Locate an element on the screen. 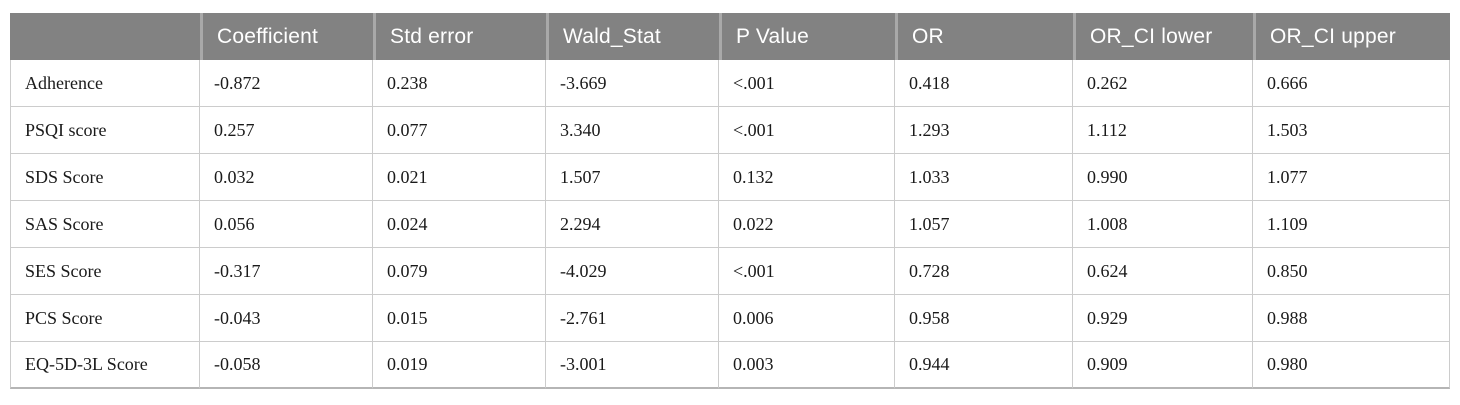 Image resolution: width=1460 pixels, height=405 pixels. row-label-cell: SDS Score is located at coordinates (105, 177).